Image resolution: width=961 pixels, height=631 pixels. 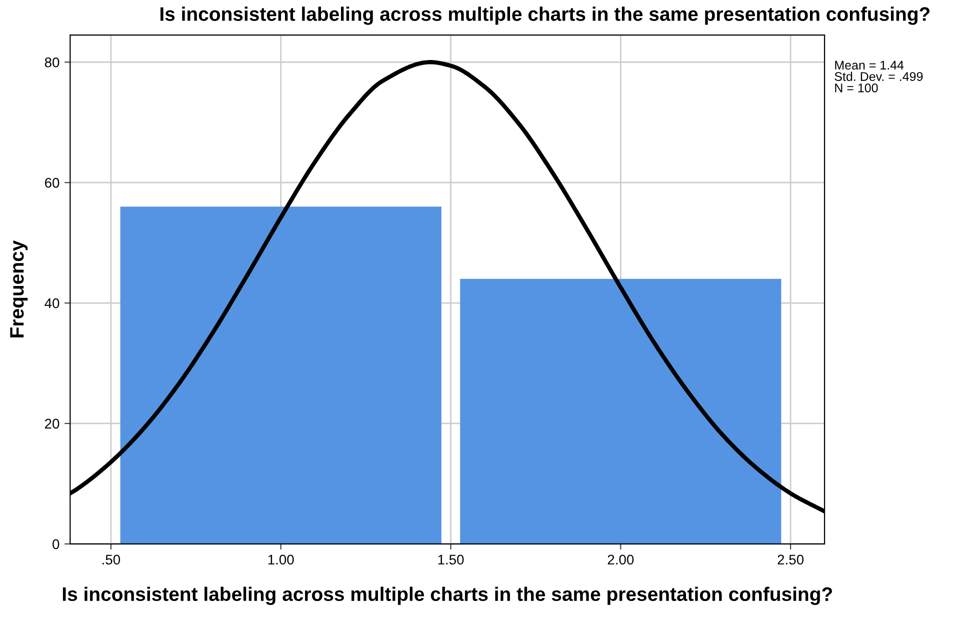 I want to click on chart-title: Is inconsistent labeling across multiple charts in the same presentation confusing?, so click(x=545, y=15).